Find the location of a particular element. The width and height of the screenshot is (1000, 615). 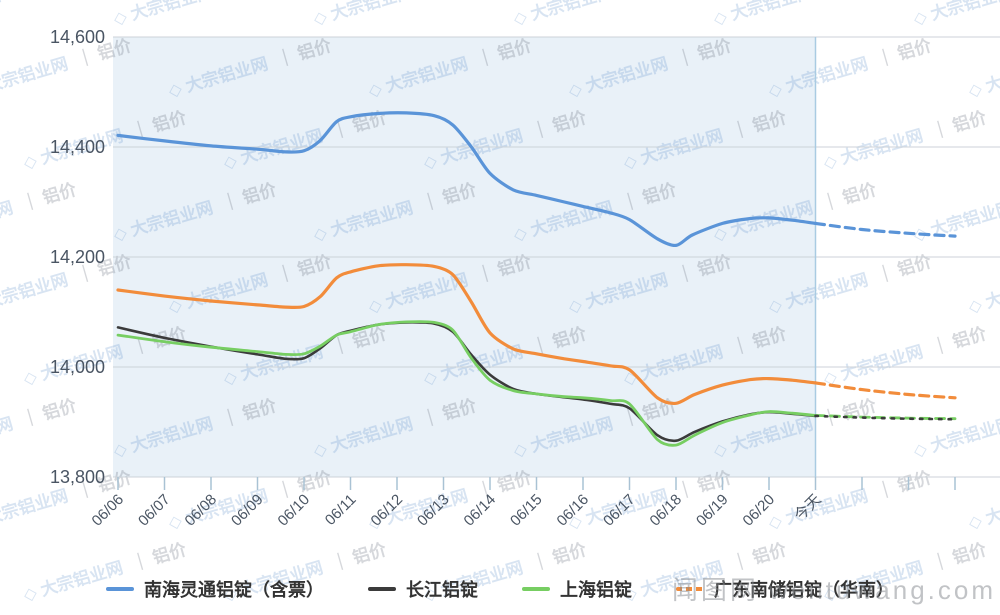

legend-label: 长江铝锭 is located at coordinates (442, 590).